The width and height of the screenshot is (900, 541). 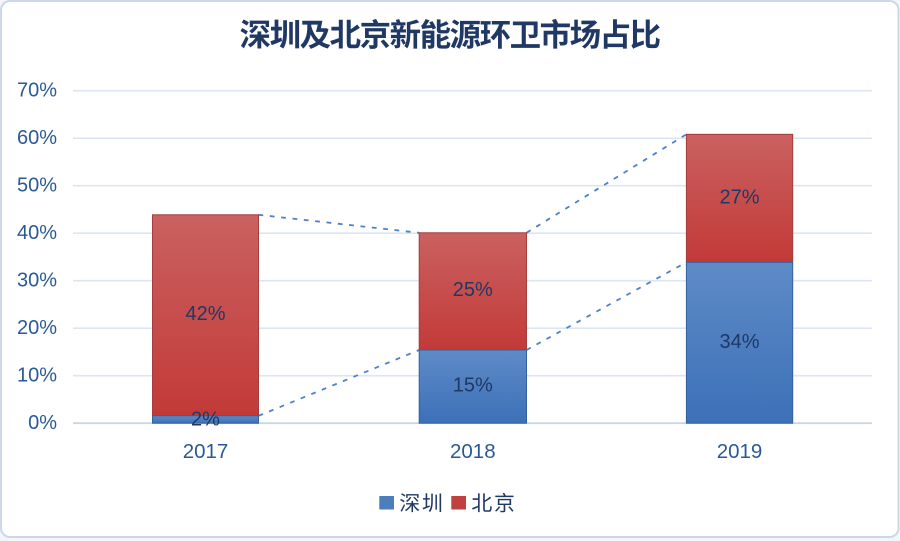 What do you see at coordinates (37, 186) in the screenshot?
I see `svg-text: 50%` at bounding box center [37, 186].